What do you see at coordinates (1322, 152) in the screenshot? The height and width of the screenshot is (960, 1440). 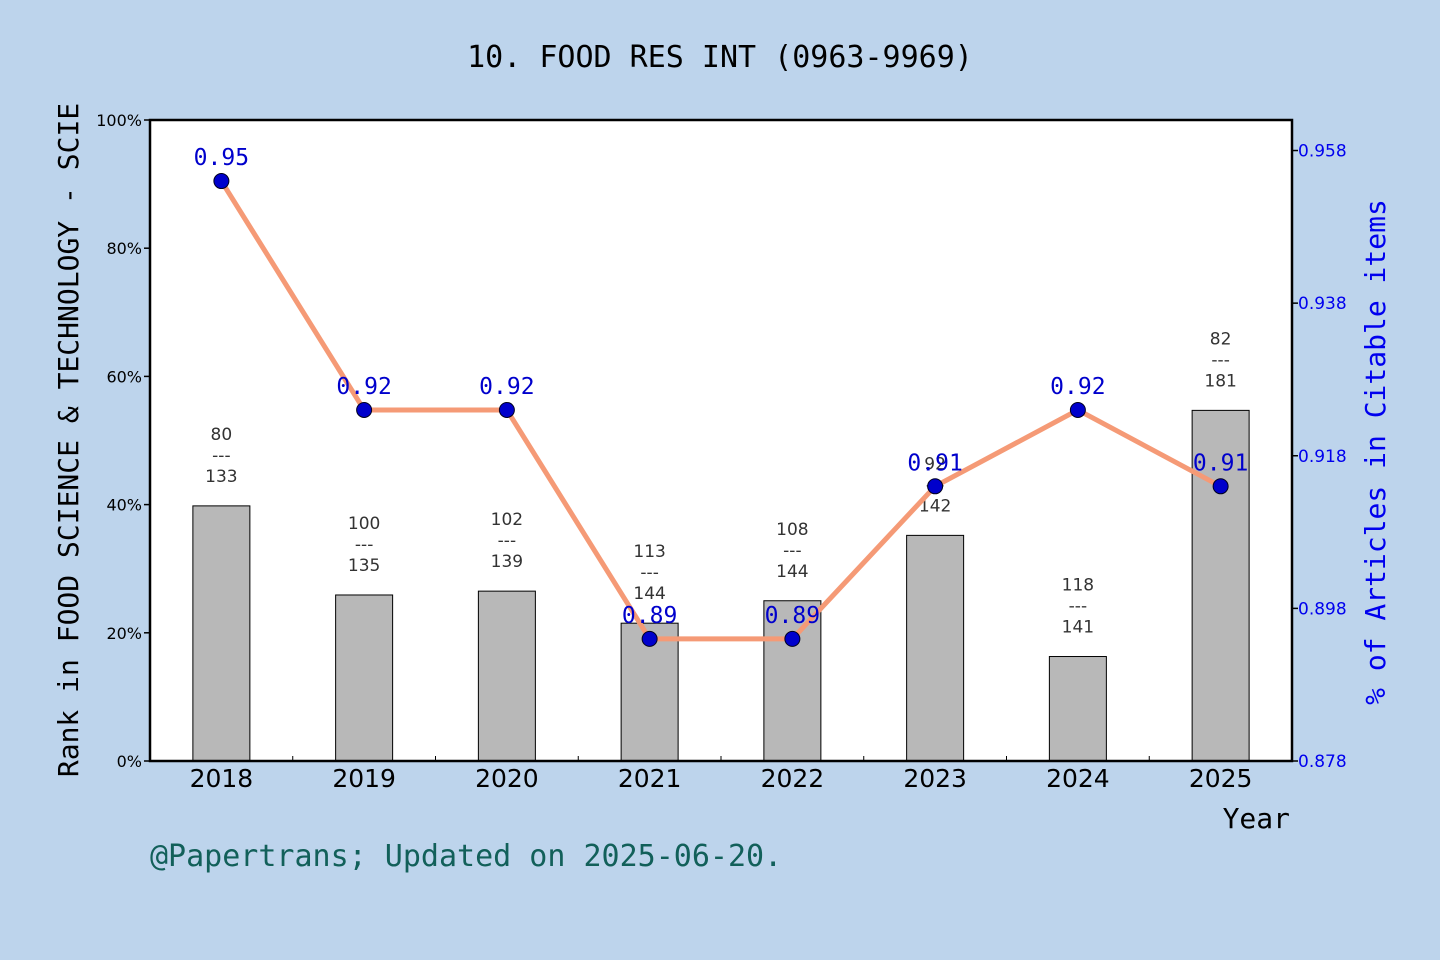 I see `y2-tick-label: 0.958` at bounding box center [1322, 152].